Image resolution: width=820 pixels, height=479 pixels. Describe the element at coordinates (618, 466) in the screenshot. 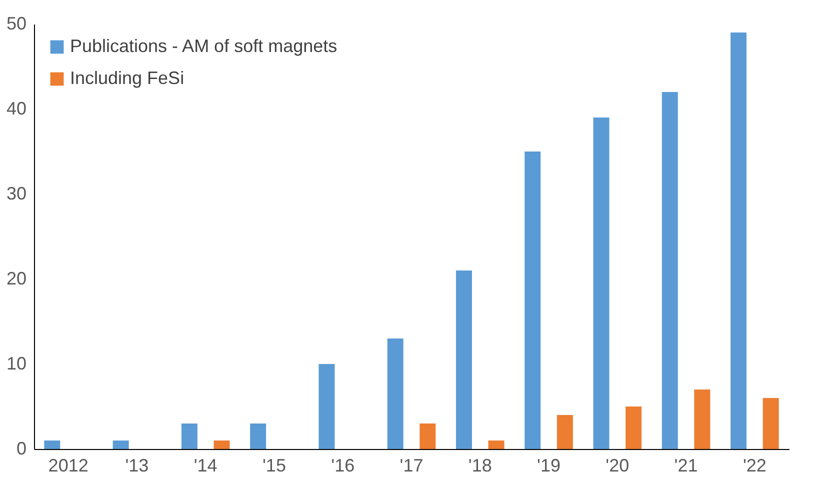

I see `x-tick-label: '20` at that location.